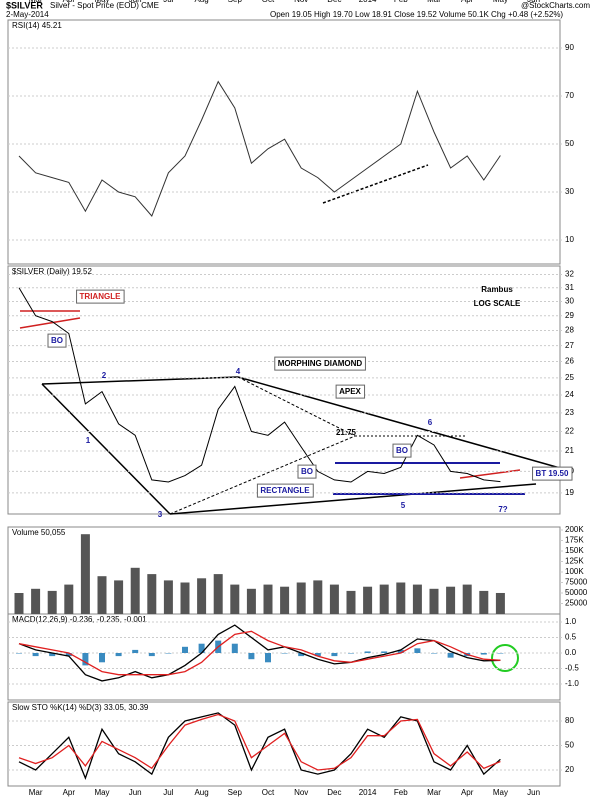 The width and height of the screenshot is (597, 805). I want to click on x-tick-label: Sep, so click(235, 2).